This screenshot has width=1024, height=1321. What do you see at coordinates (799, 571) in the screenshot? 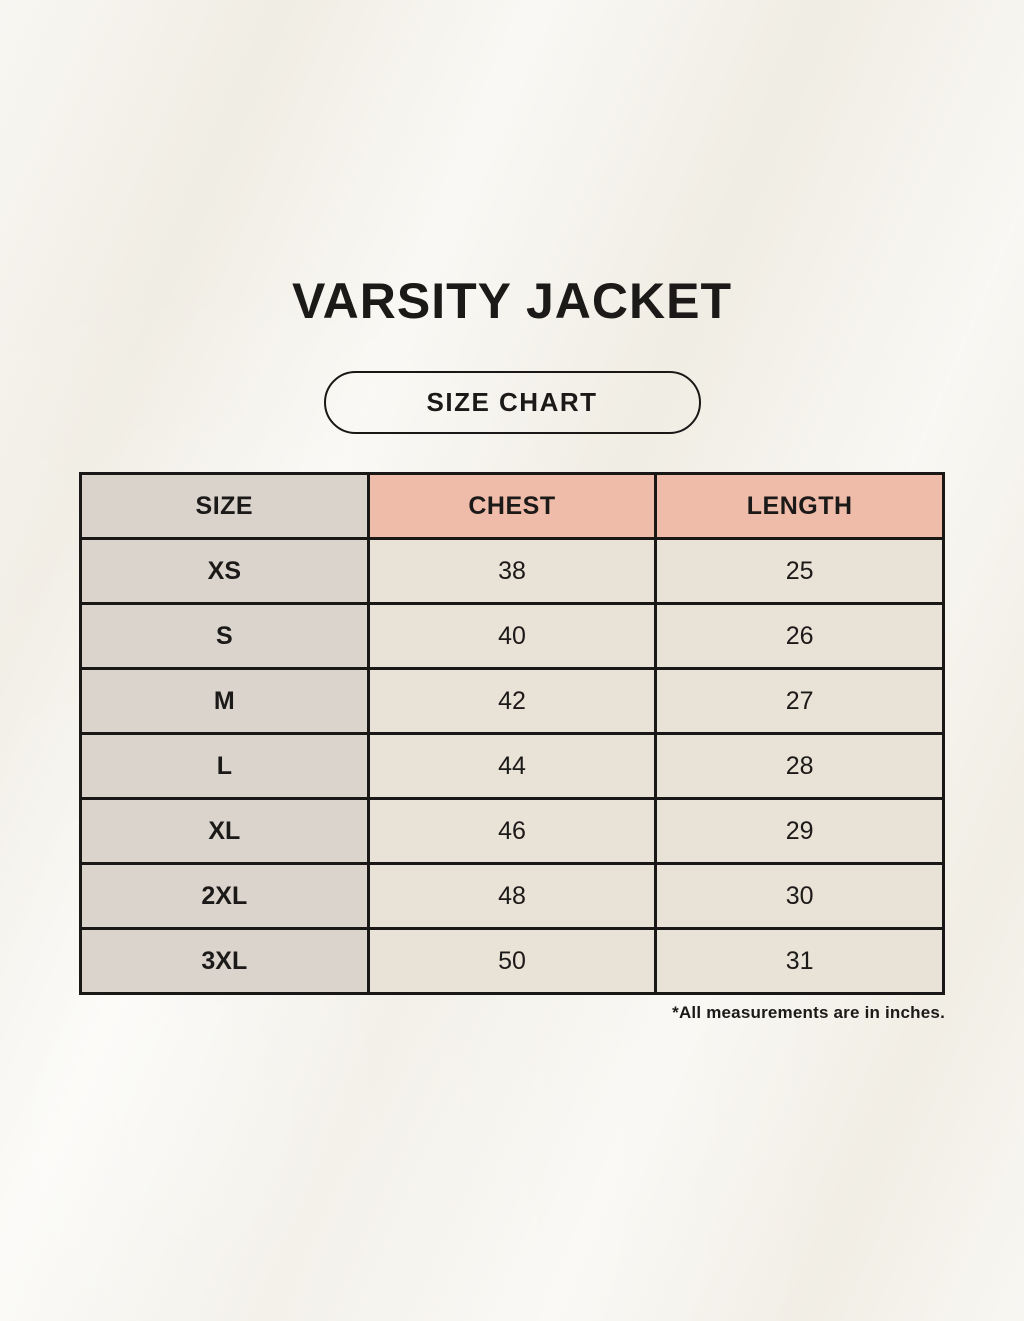
I see `length-value: 25` at bounding box center [799, 571].